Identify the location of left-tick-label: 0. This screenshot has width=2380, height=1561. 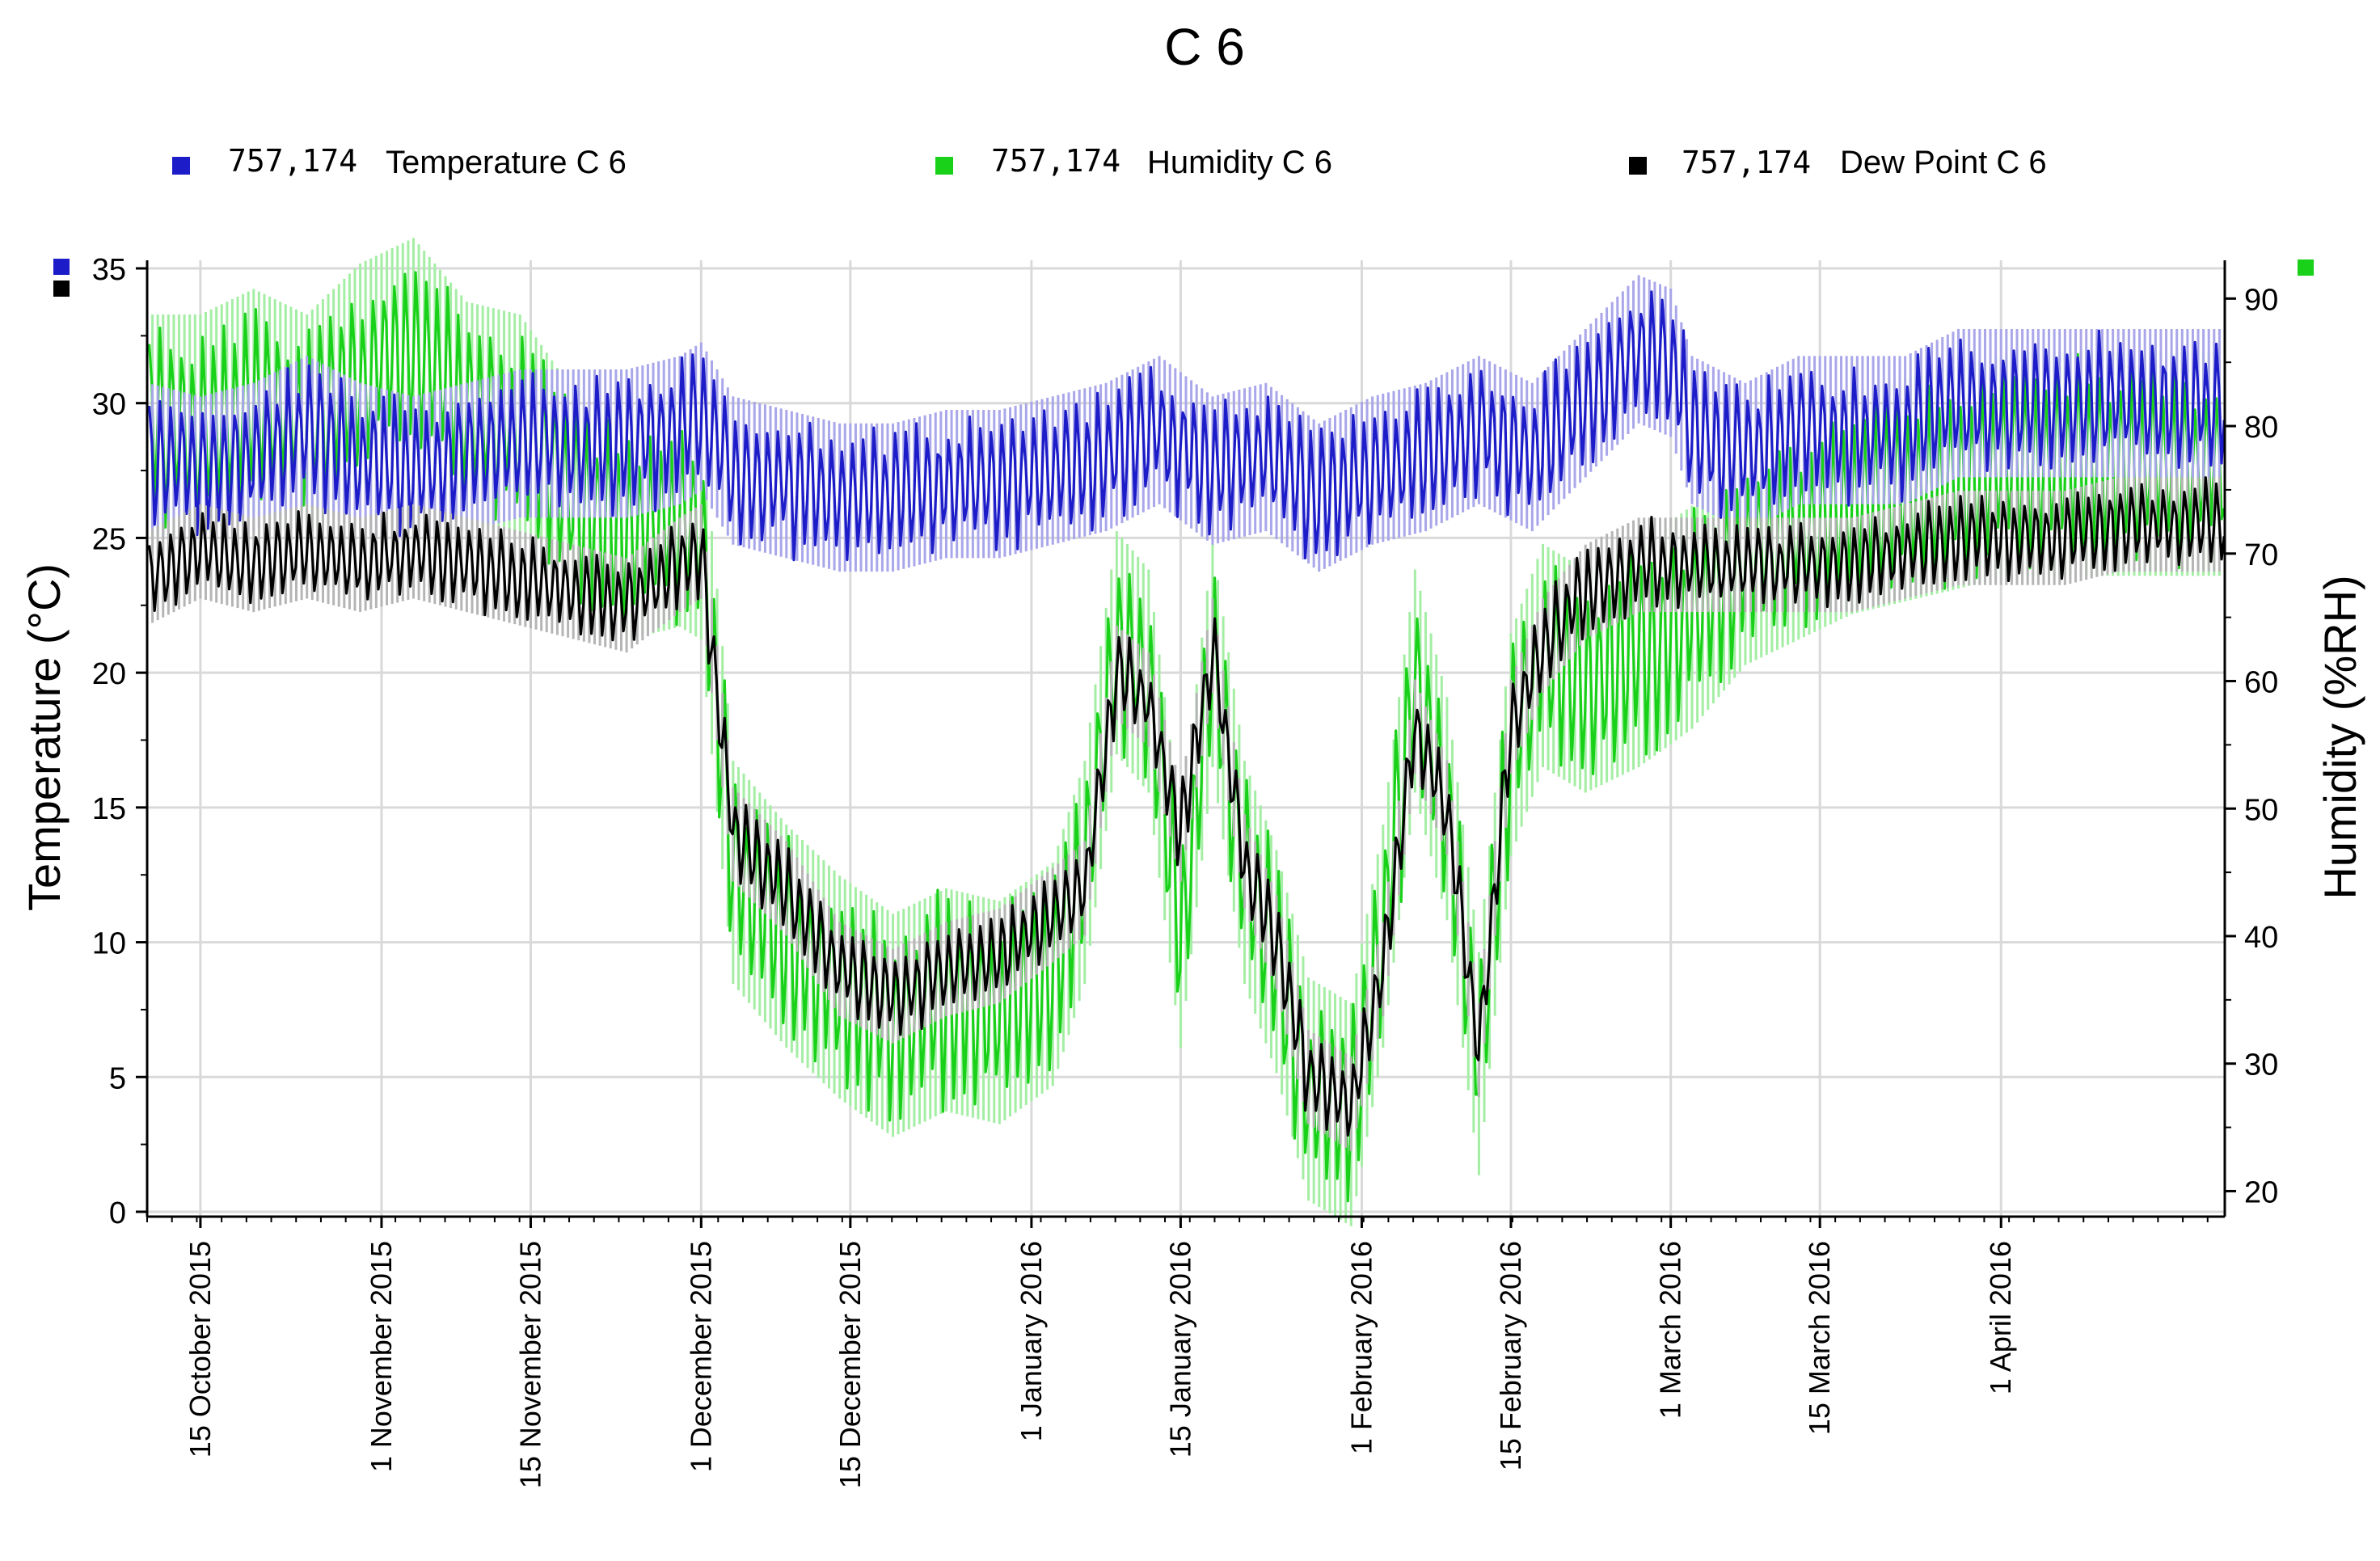
(117, 1213).